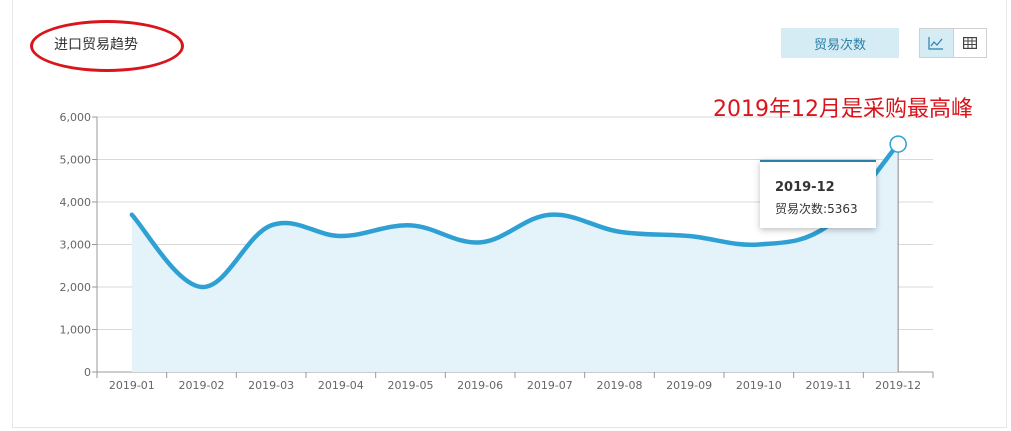  I want to click on x-tick-label: 2019-06, so click(480, 385).